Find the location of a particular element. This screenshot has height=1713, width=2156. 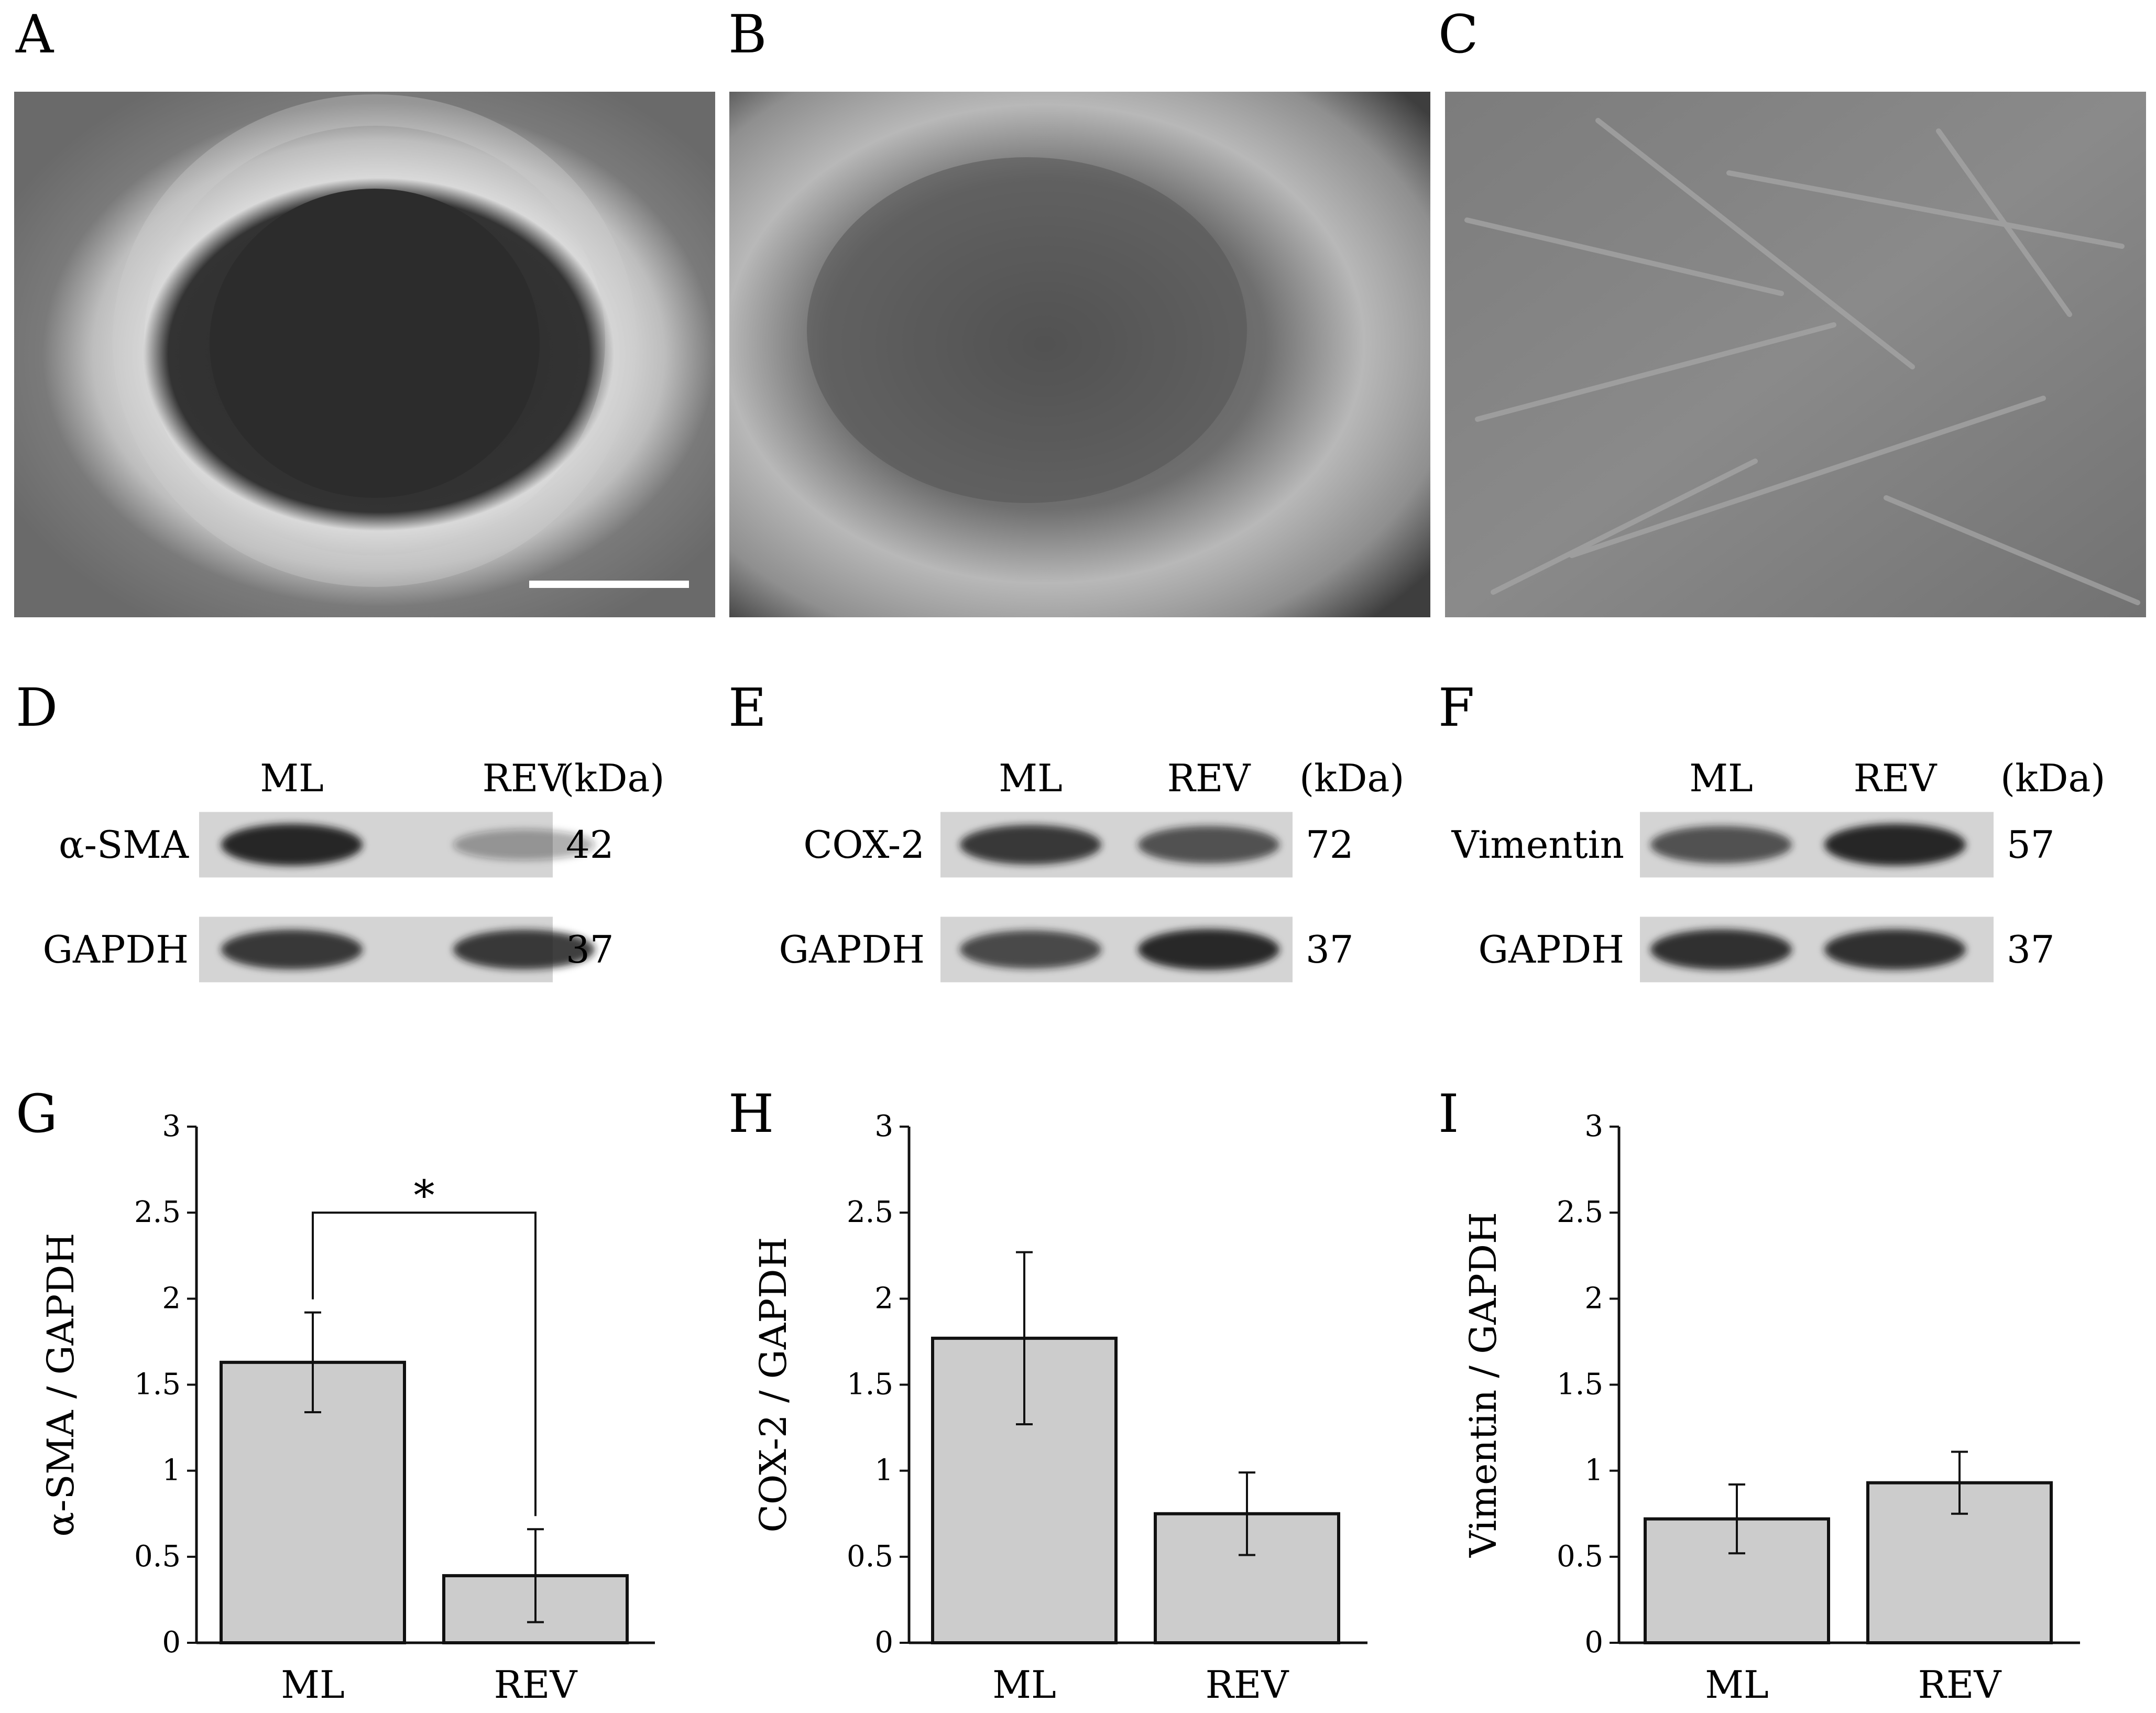

chart-g: 0 0.5 1 1.5 2 2.5 3 α-SMA / GAPDH ML REV * is located at coordinates (347, 1408).